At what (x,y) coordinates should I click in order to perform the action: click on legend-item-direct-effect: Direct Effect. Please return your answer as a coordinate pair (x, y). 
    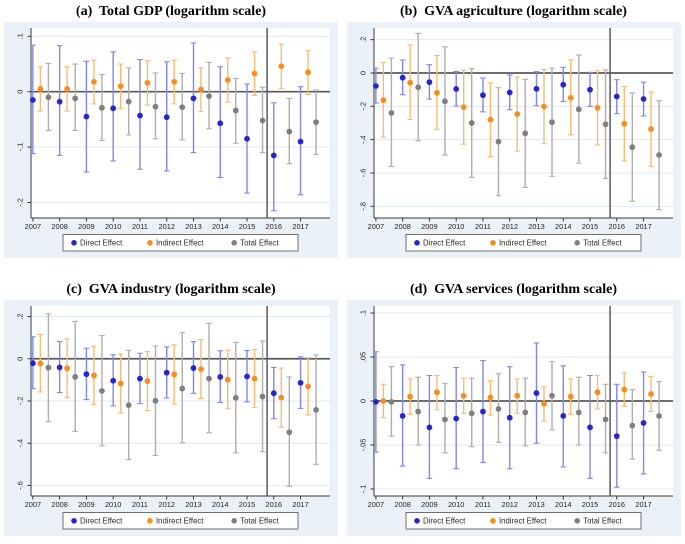
    Looking at the image, I should click on (439, 521).